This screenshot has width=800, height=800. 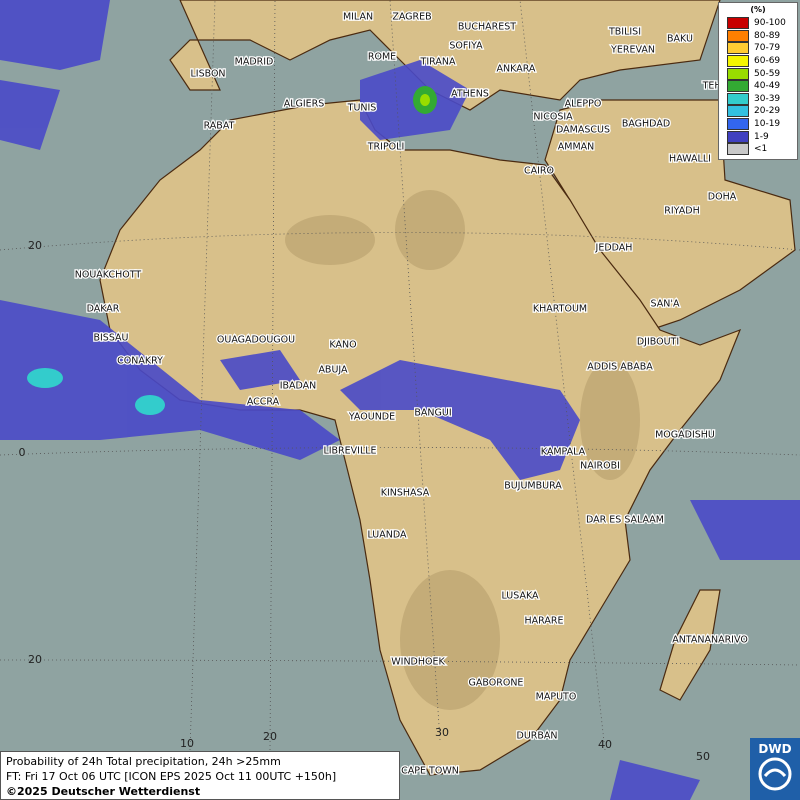 I want to click on city-label: MADRID, so click(x=254, y=62).